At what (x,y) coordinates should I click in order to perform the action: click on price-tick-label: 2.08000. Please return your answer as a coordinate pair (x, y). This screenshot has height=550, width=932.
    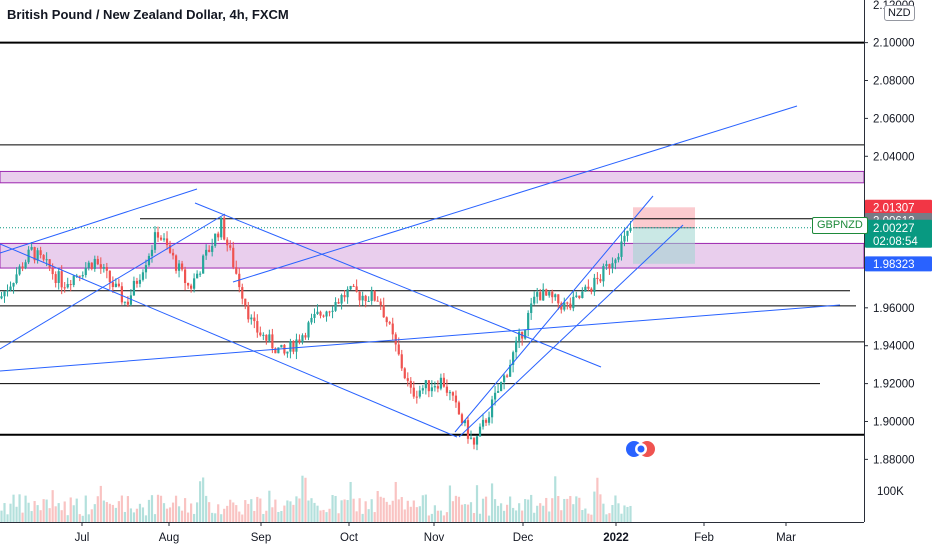
    Looking at the image, I should click on (894, 82).